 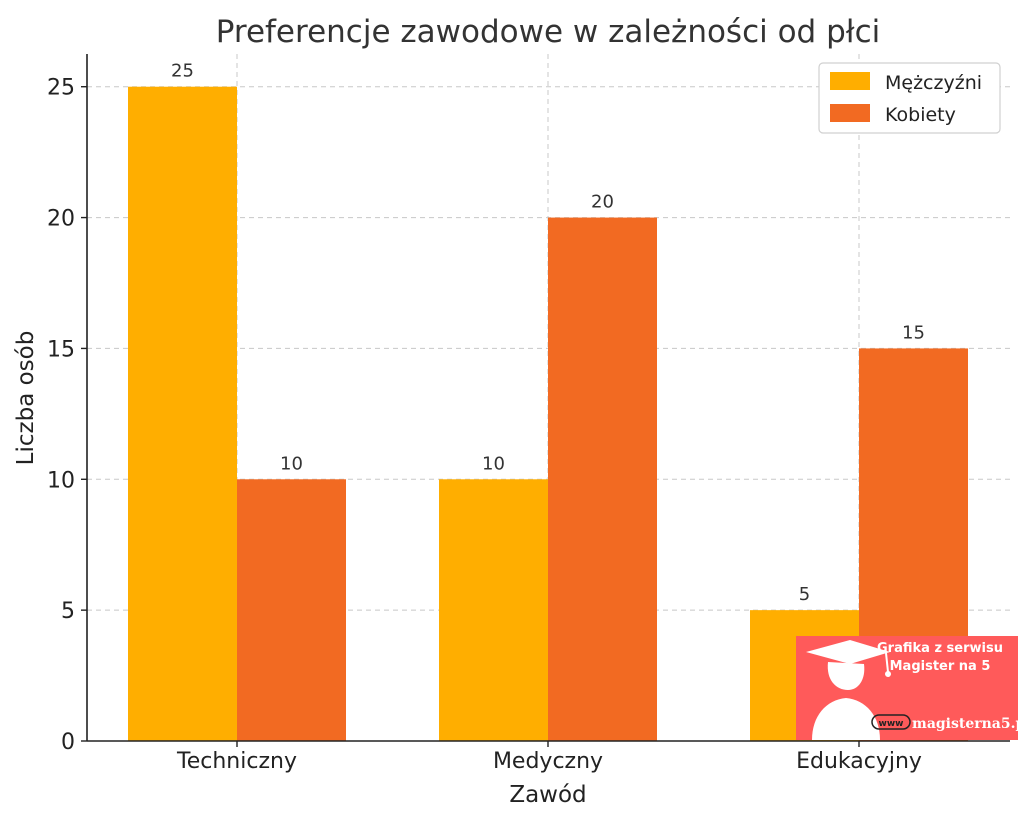 What do you see at coordinates (848, 690) in the screenshot?
I see `graduate-icon` at bounding box center [848, 690].